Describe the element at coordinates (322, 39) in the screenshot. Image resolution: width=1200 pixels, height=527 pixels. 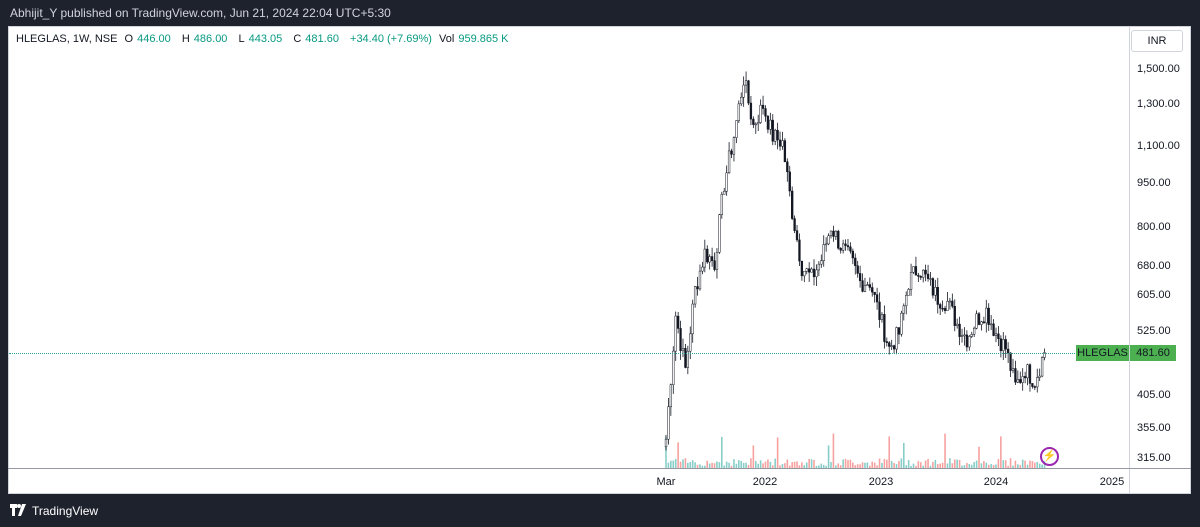
I see `legend-close: 481.60` at that location.